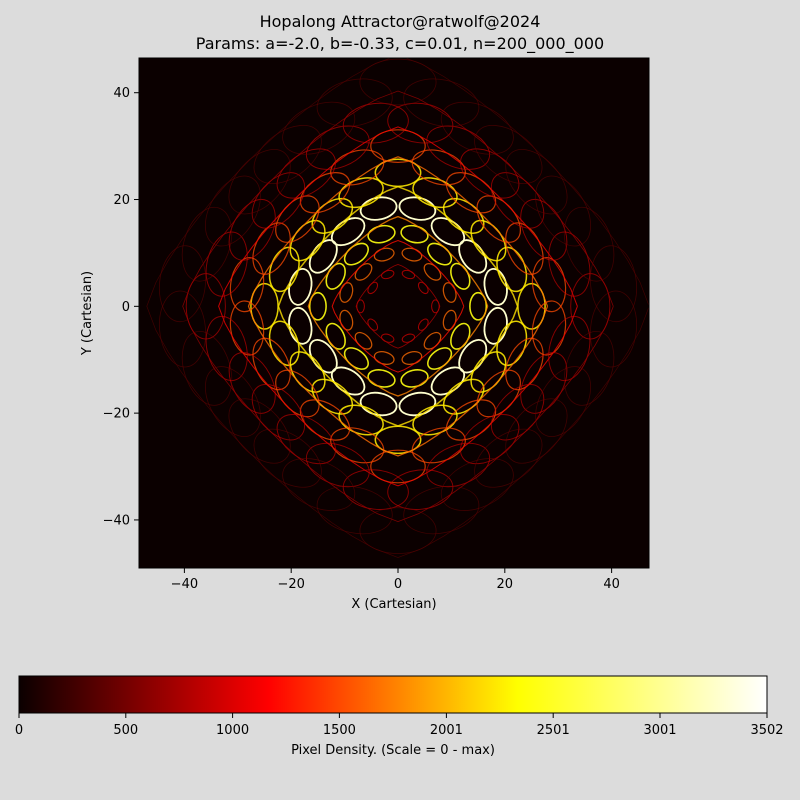 This screenshot has width=800, height=800. What do you see at coordinates (659, 730) in the screenshot?
I see `colorbar-tick-label: 3001` at bounding box center [659, 730].